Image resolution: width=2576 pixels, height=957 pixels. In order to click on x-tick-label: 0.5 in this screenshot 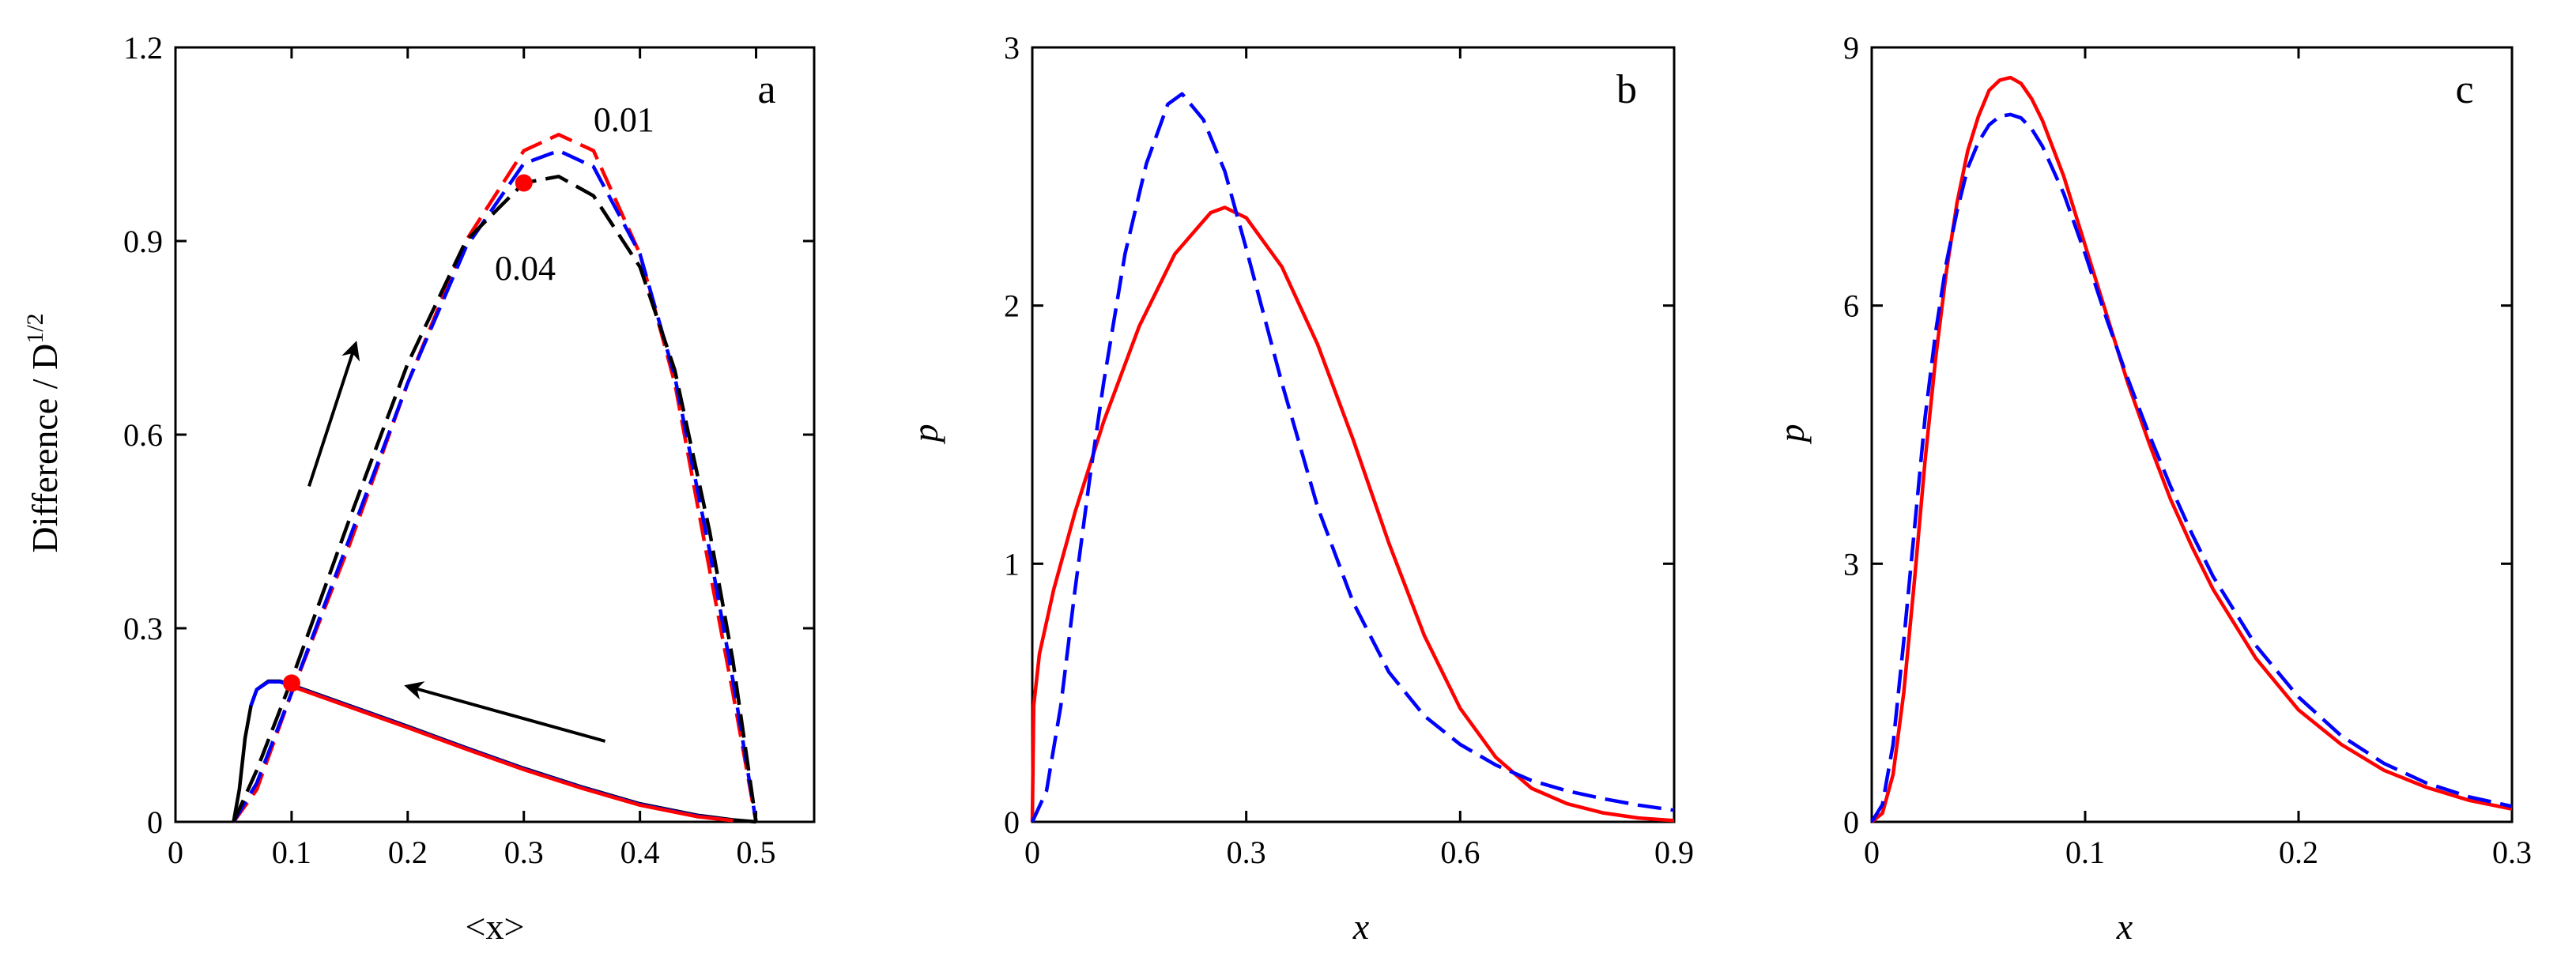, I will do `click(756, 852)`.